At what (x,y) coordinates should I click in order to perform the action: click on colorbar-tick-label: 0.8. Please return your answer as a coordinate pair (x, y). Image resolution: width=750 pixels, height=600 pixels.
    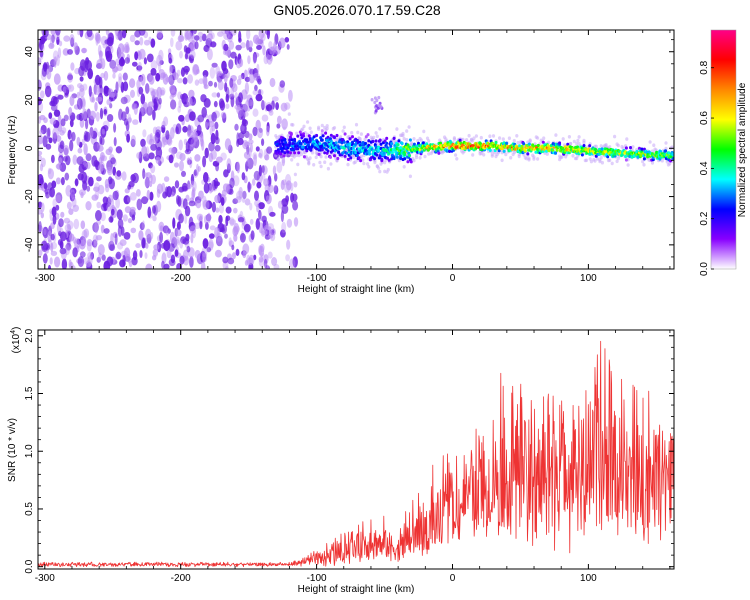
    Looking at the image, I should click on (704, 67).